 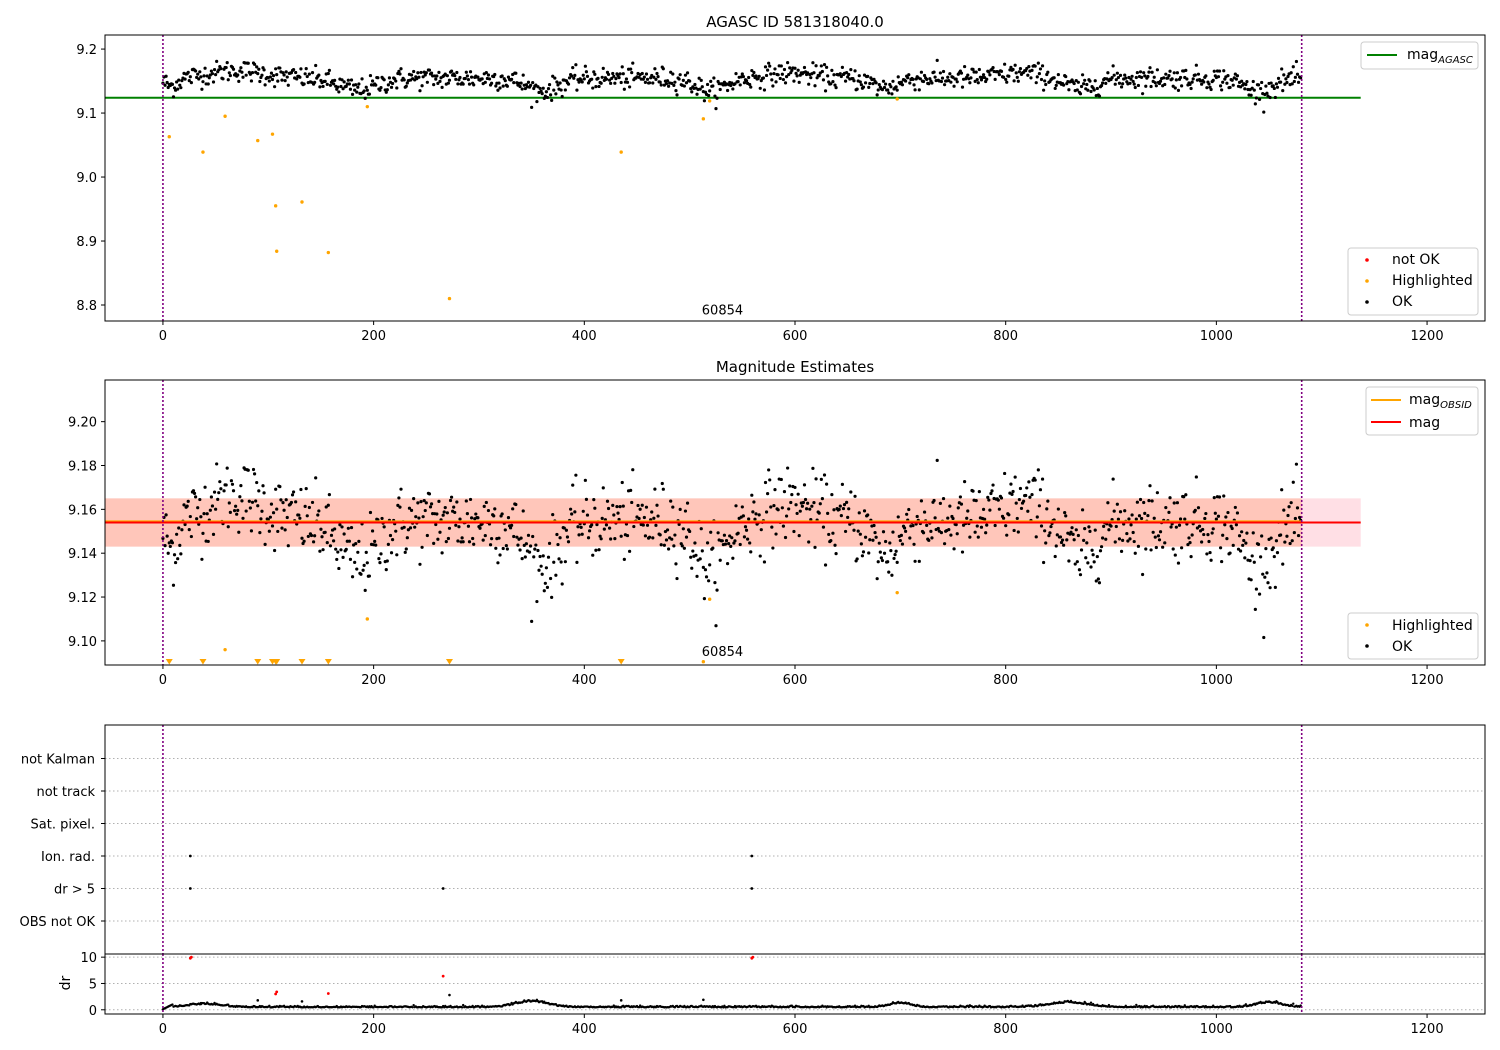 What do you see at coordinates (373, 336) in the screenshot?
I see `x-tick-label: 200` at bounding box center [373, 336].